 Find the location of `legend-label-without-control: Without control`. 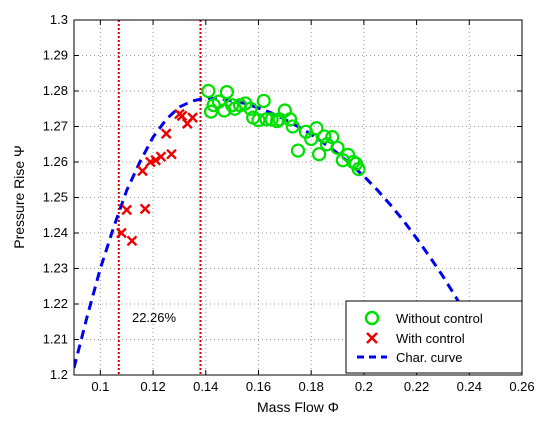

legend-label-without-control: Without control is located at coordinates (439, 318).